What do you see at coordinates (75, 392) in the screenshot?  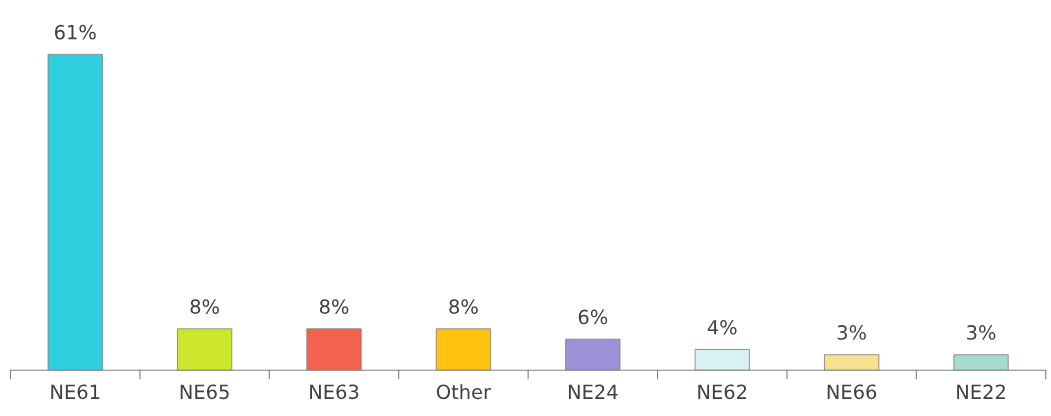 I see `x-tick-label: NE61` at bounding box center [75, 392].